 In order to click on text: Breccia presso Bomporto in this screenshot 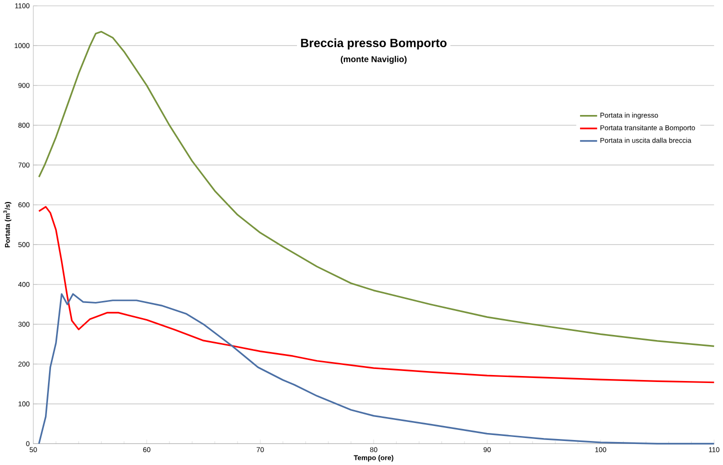, I will do `click(374, 44)`.